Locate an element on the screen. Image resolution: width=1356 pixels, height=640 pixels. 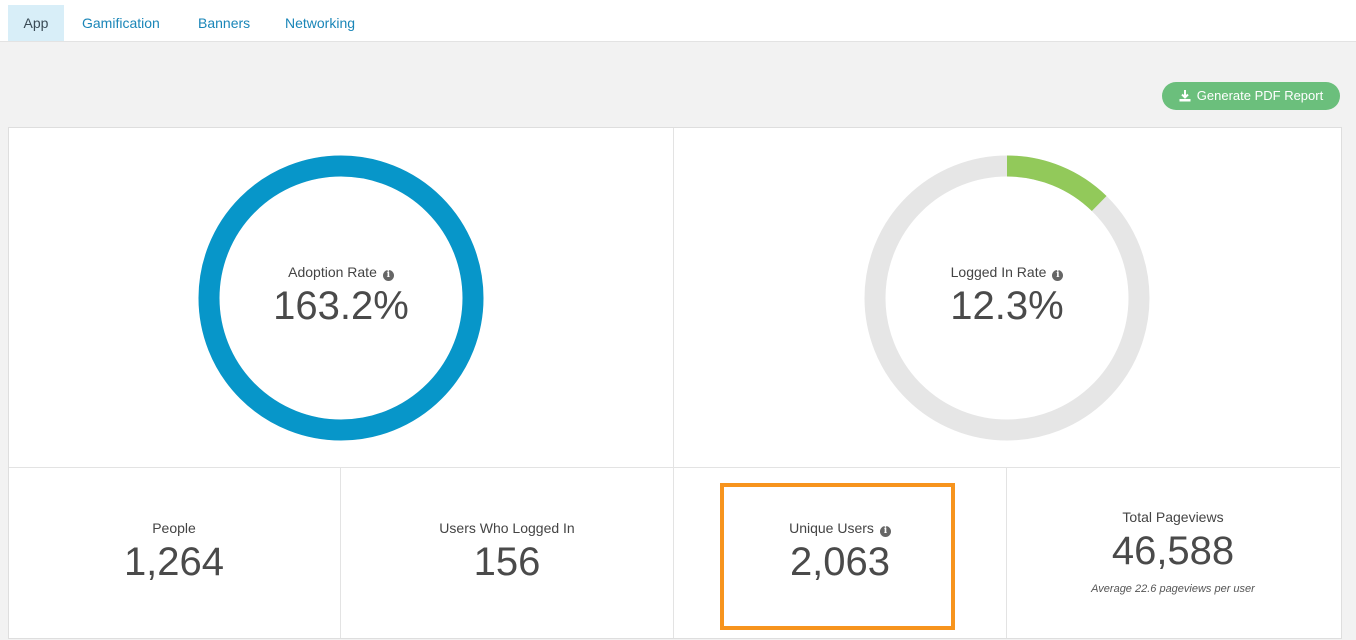
users-logged-in-value: 156 is located at coordinates (507, 562).